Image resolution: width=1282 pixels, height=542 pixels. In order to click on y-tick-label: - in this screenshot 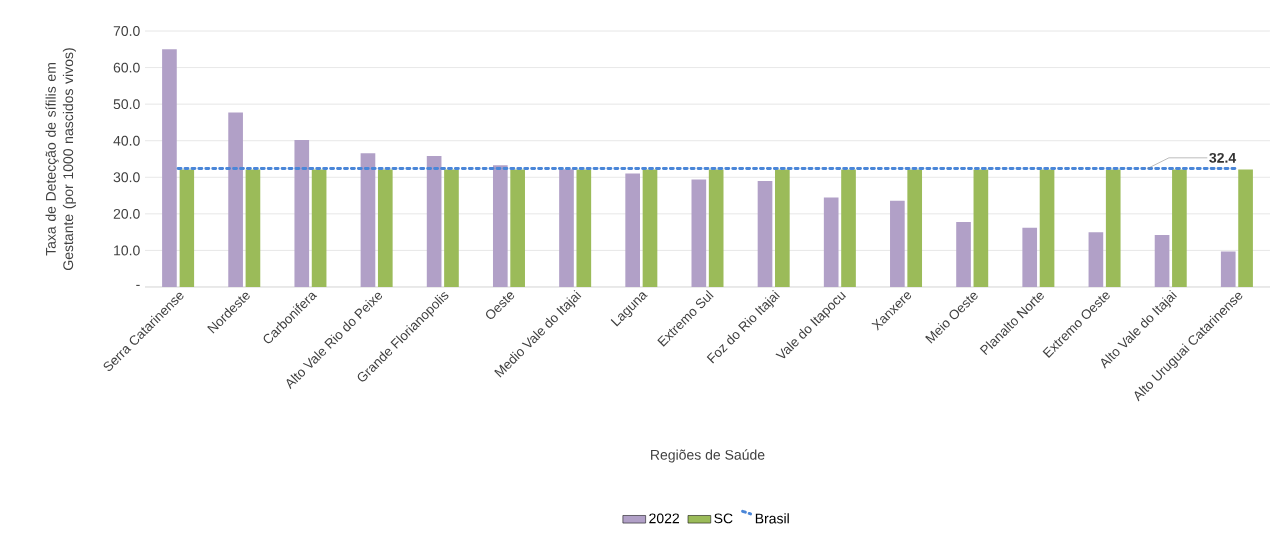, I will do `click(138, 285)`.